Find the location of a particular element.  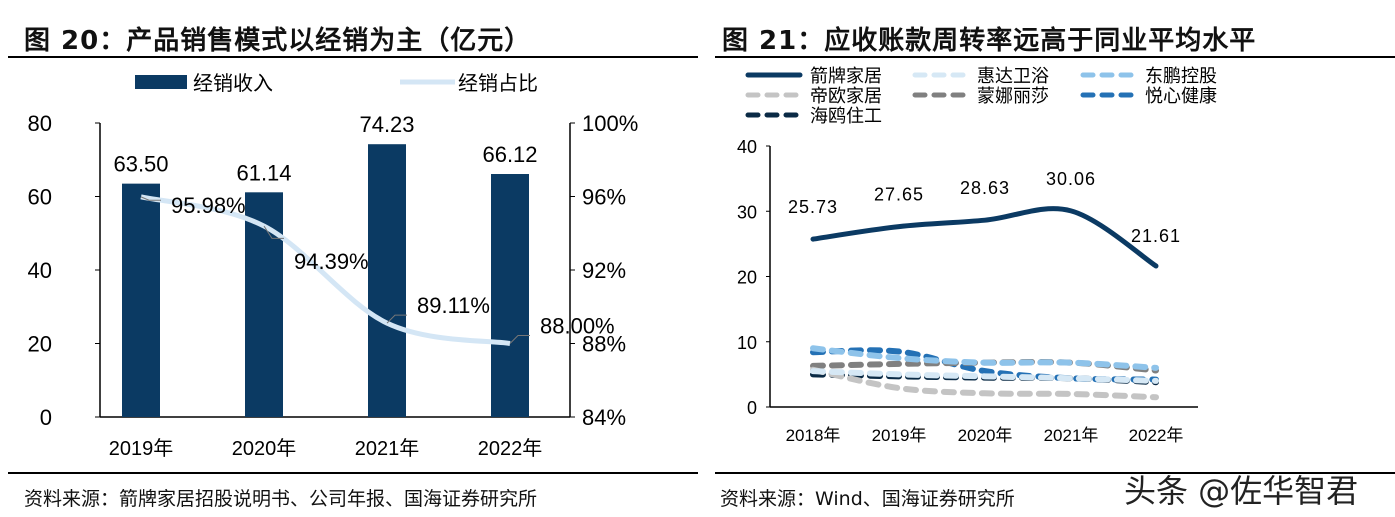

right-source: 资料来源：Wind、国海证券研究所 is located at coordinates (867, 499).